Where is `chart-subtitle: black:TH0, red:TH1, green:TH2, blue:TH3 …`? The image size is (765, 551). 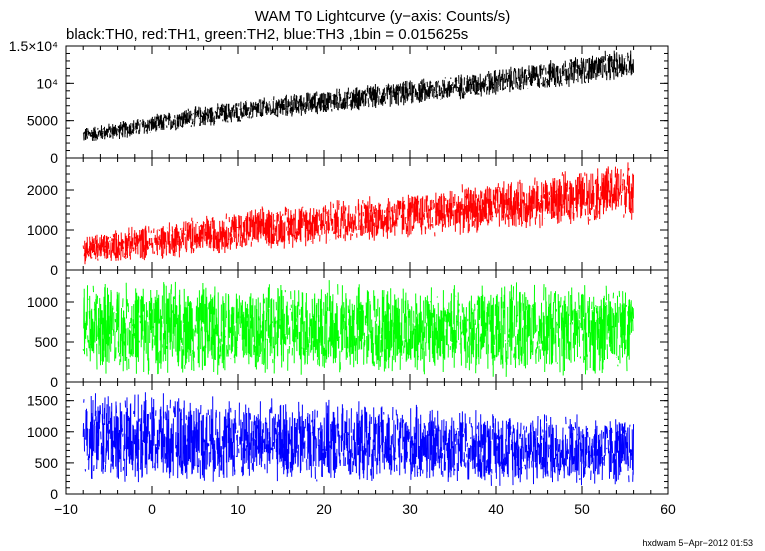 chart-subtitle: black:TH0, red:TH1, green:TH2, blue:TH3 … is located at coordinates (267, 34).